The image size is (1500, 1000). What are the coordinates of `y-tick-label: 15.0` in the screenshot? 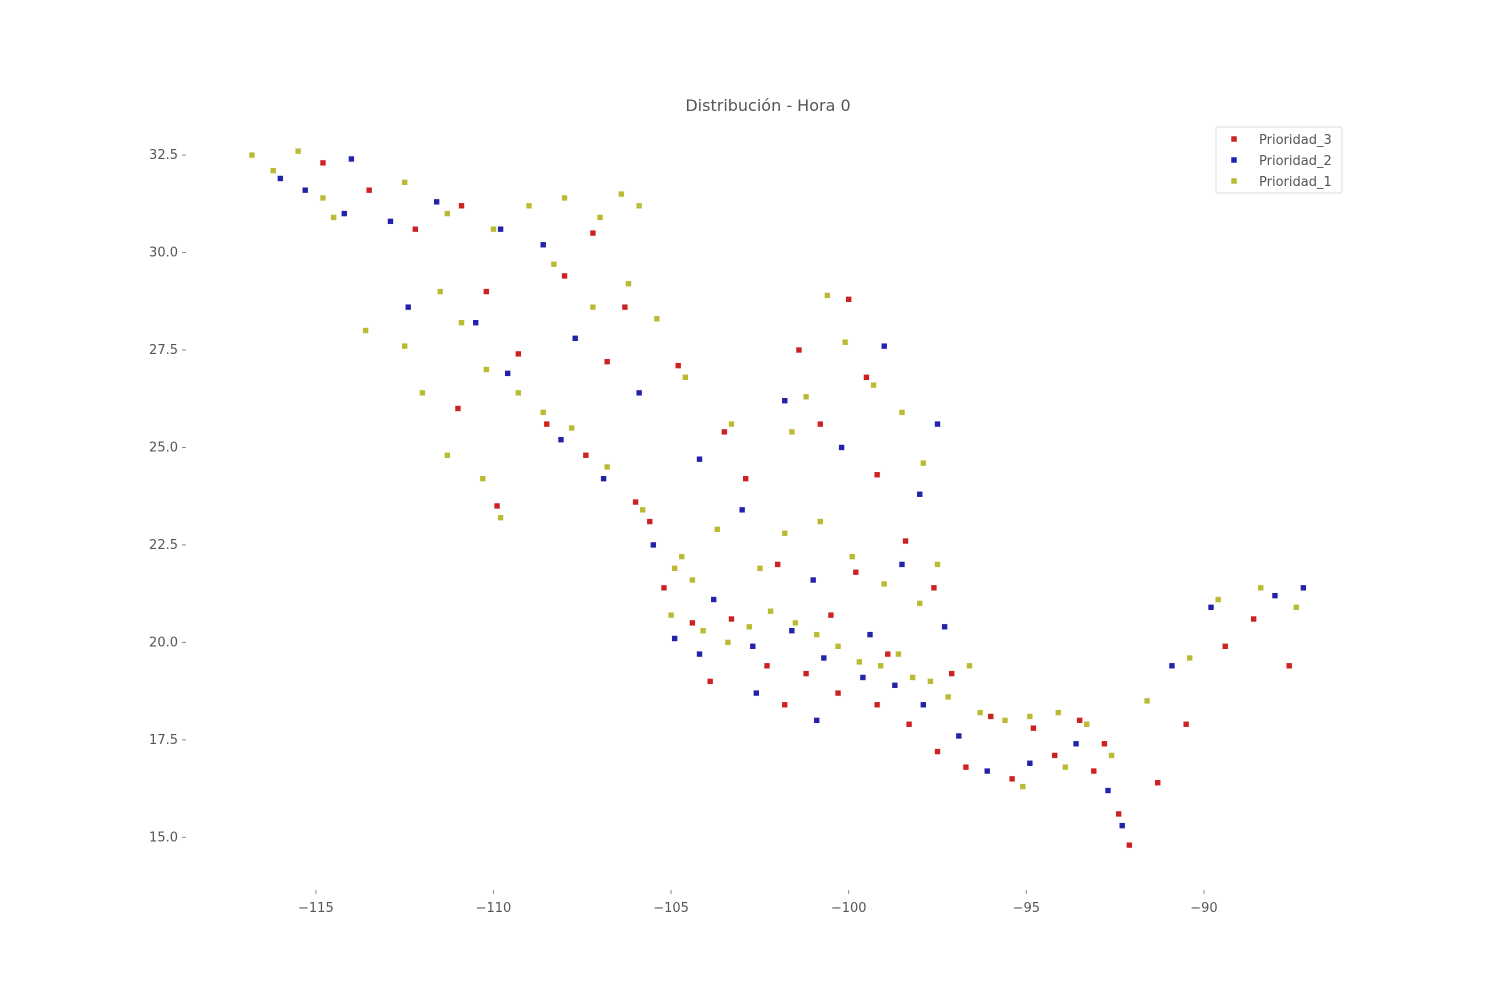 It's located at (163, 837).